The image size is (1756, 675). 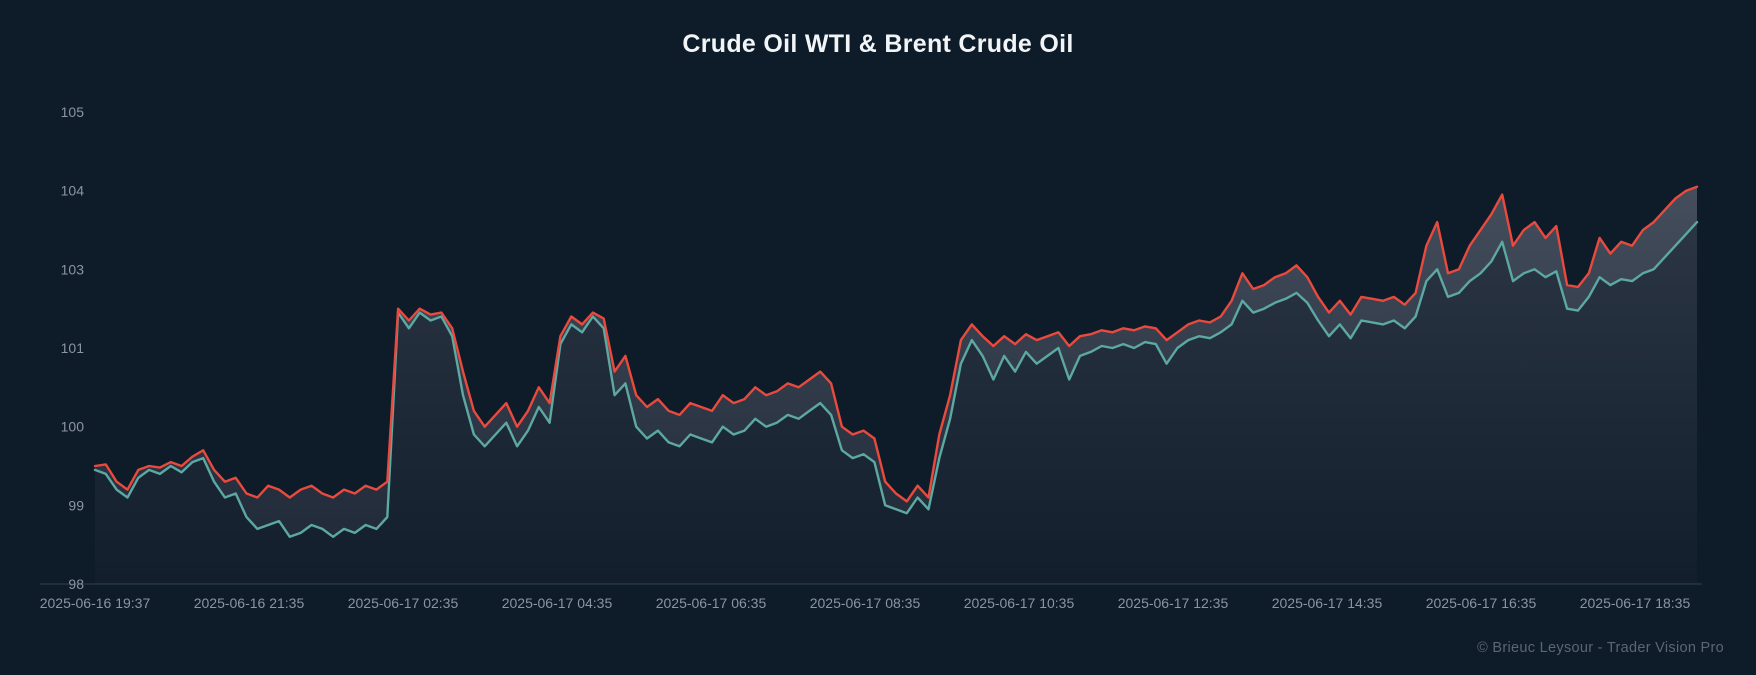 What do you see at coordinates (249, 603) in the screenshot?
I see `x-axis-tick-label: 2025-06-16 21:35` at bounding box center [249, 603].